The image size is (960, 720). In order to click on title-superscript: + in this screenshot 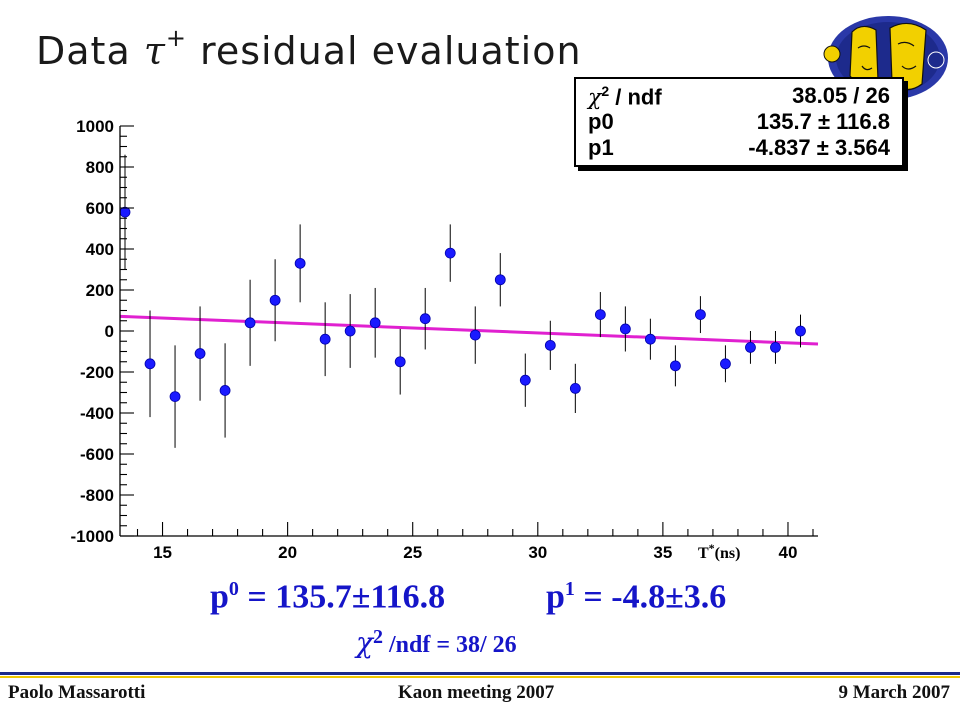, I will do `click(176, 38)`.